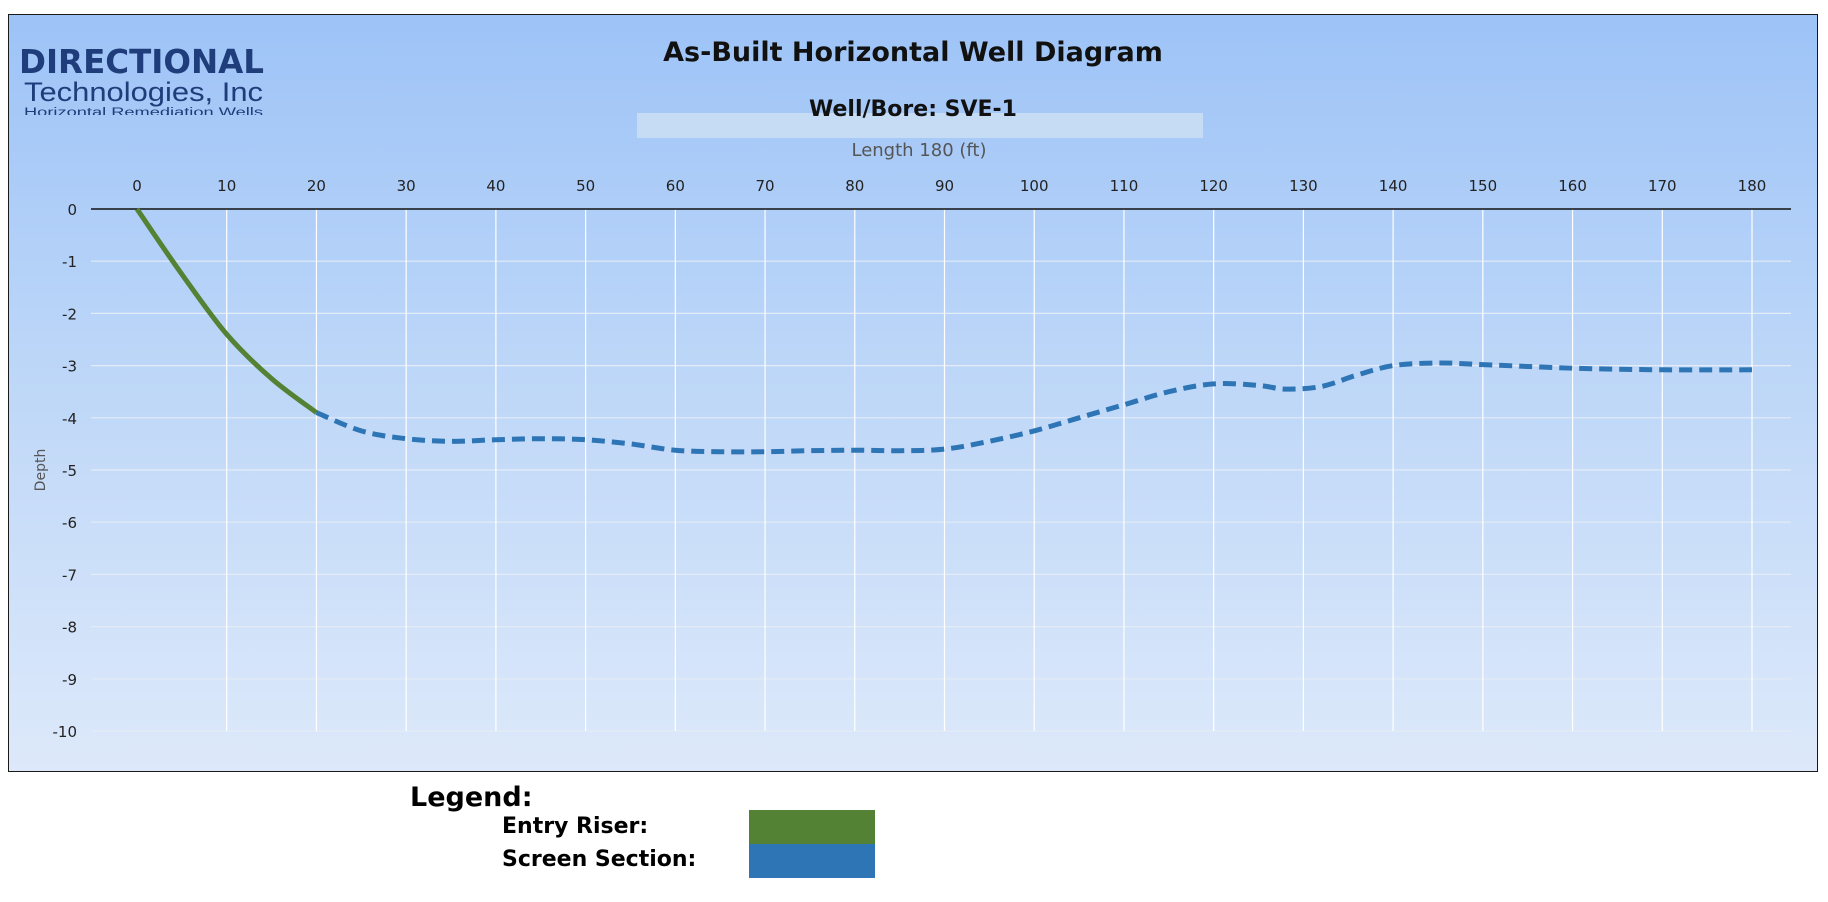 This screenshot has height=902, width=1828. I want to click on y-tick-label: -4, so click(69, 419).